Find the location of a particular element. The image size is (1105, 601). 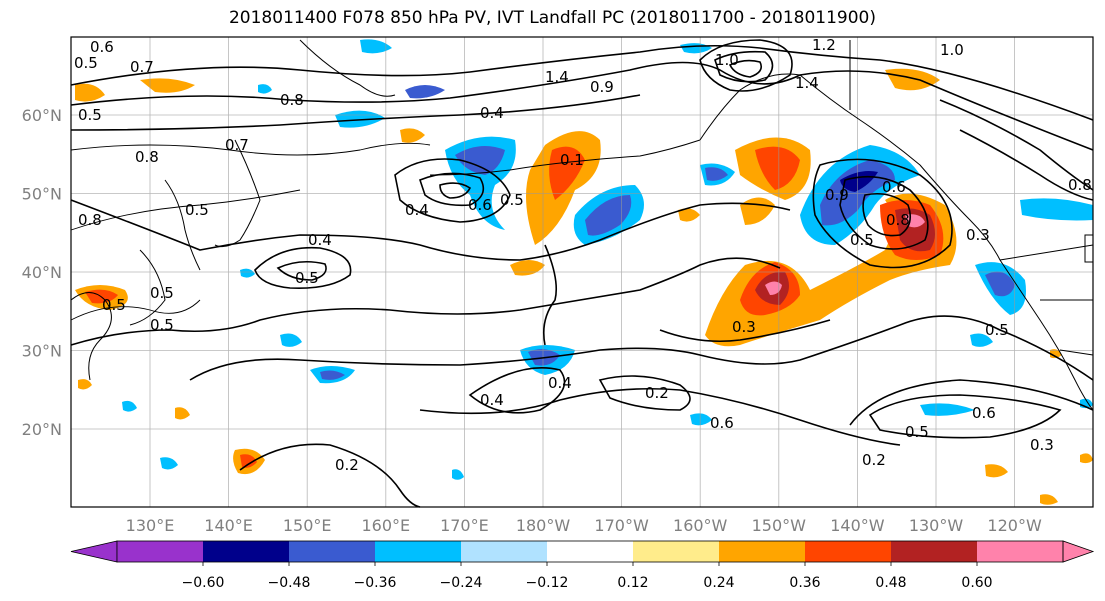

longitude-tick-label: 180°W is located at coordinates (543, 525).